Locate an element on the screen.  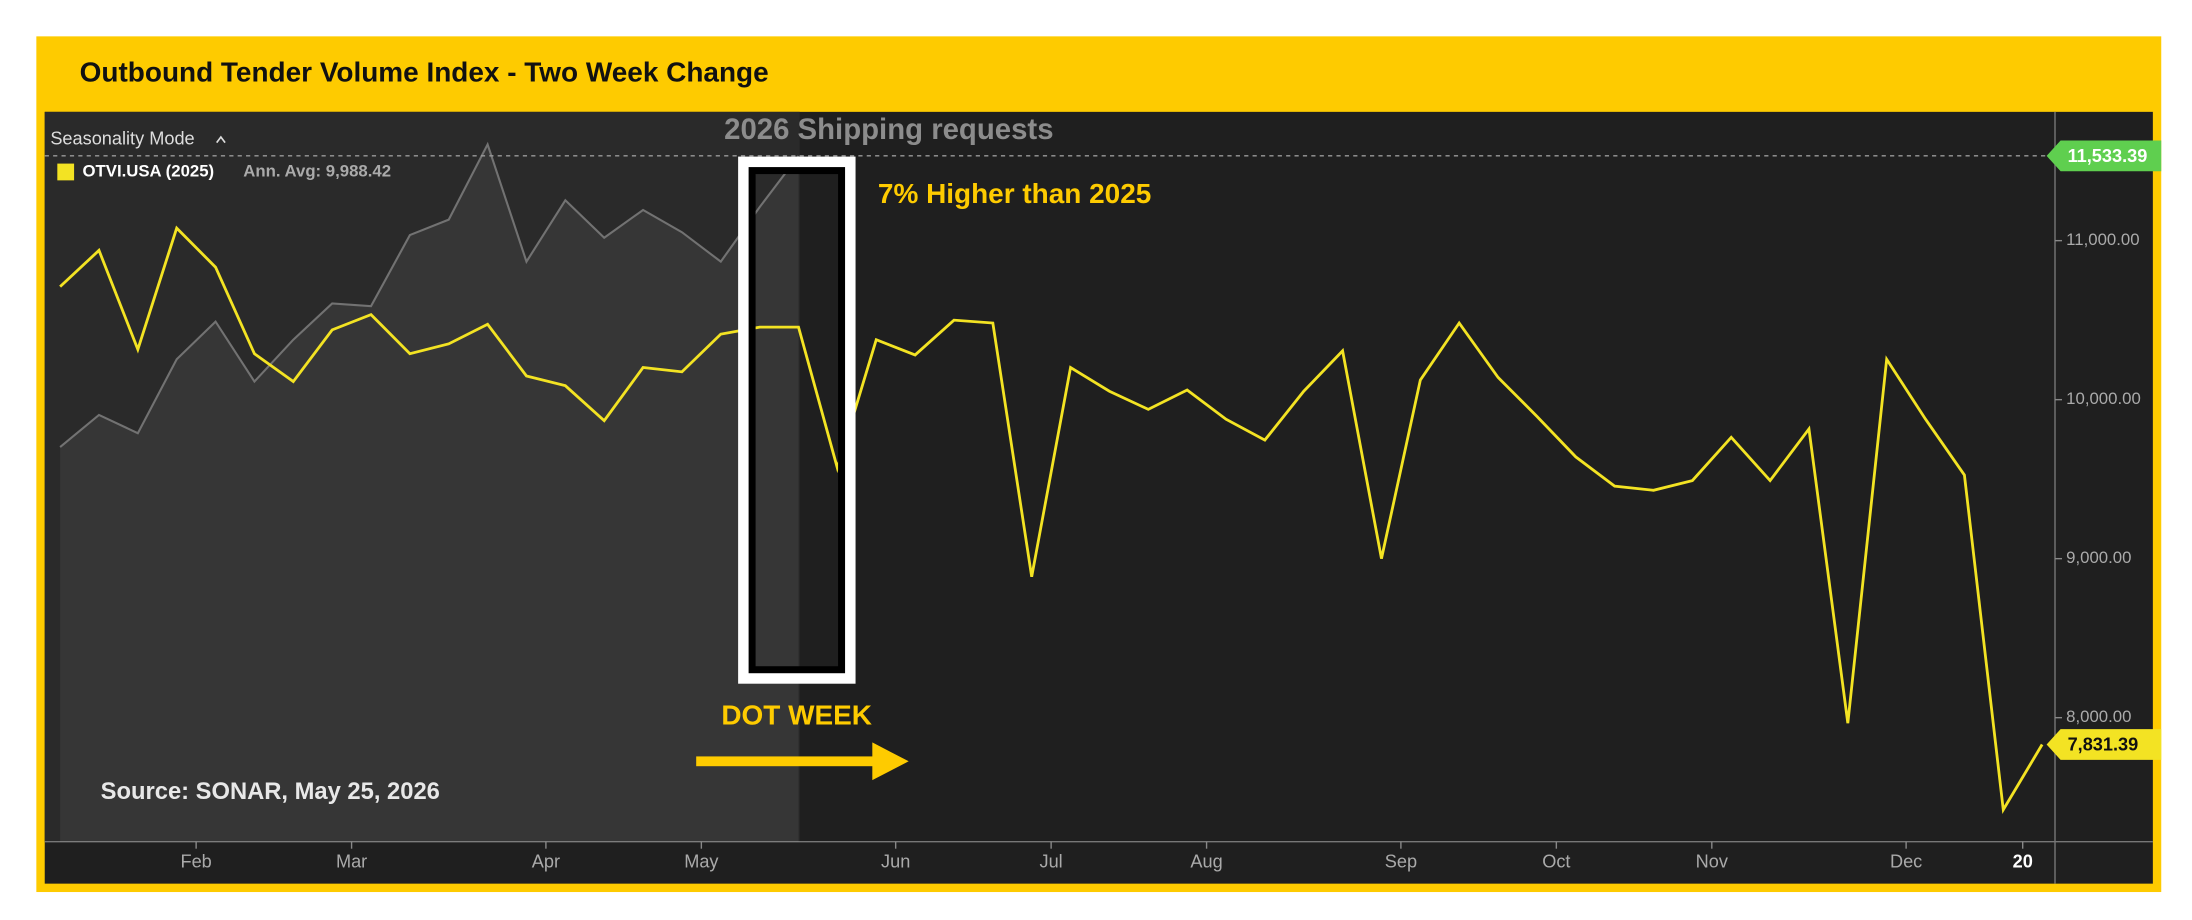
x-tick-label: Jun is located at coordinates (895, 861).